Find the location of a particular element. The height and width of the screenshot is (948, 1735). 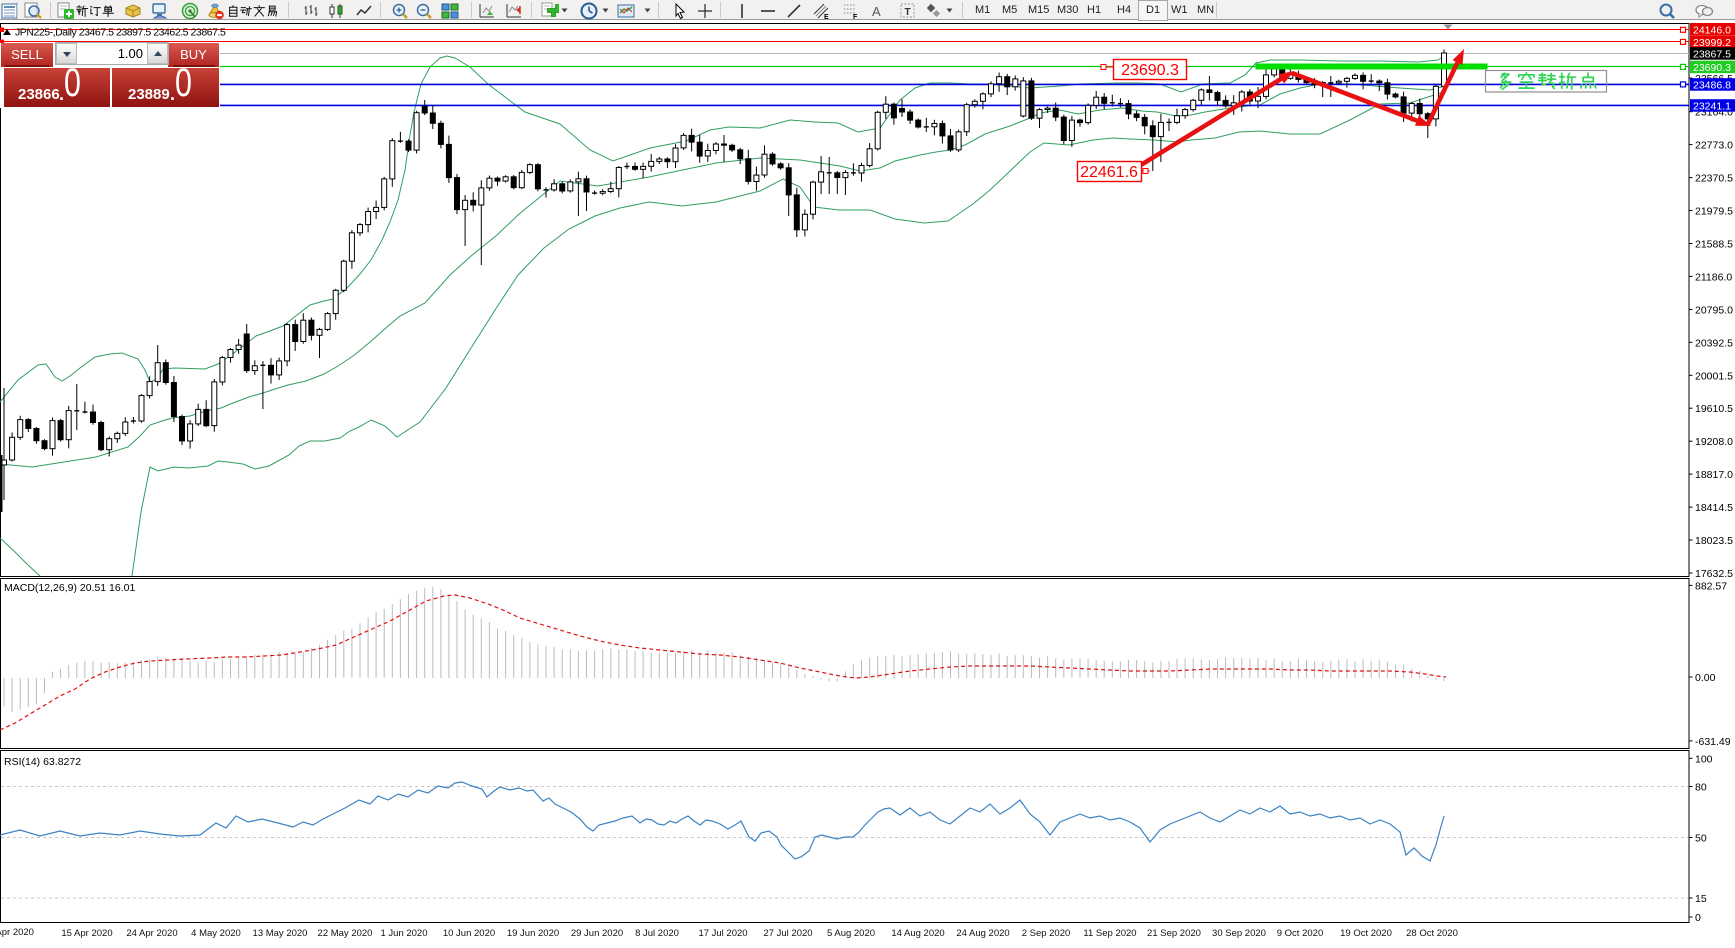

svg-text: 23241.1 is located at coordinates (1712, 107).